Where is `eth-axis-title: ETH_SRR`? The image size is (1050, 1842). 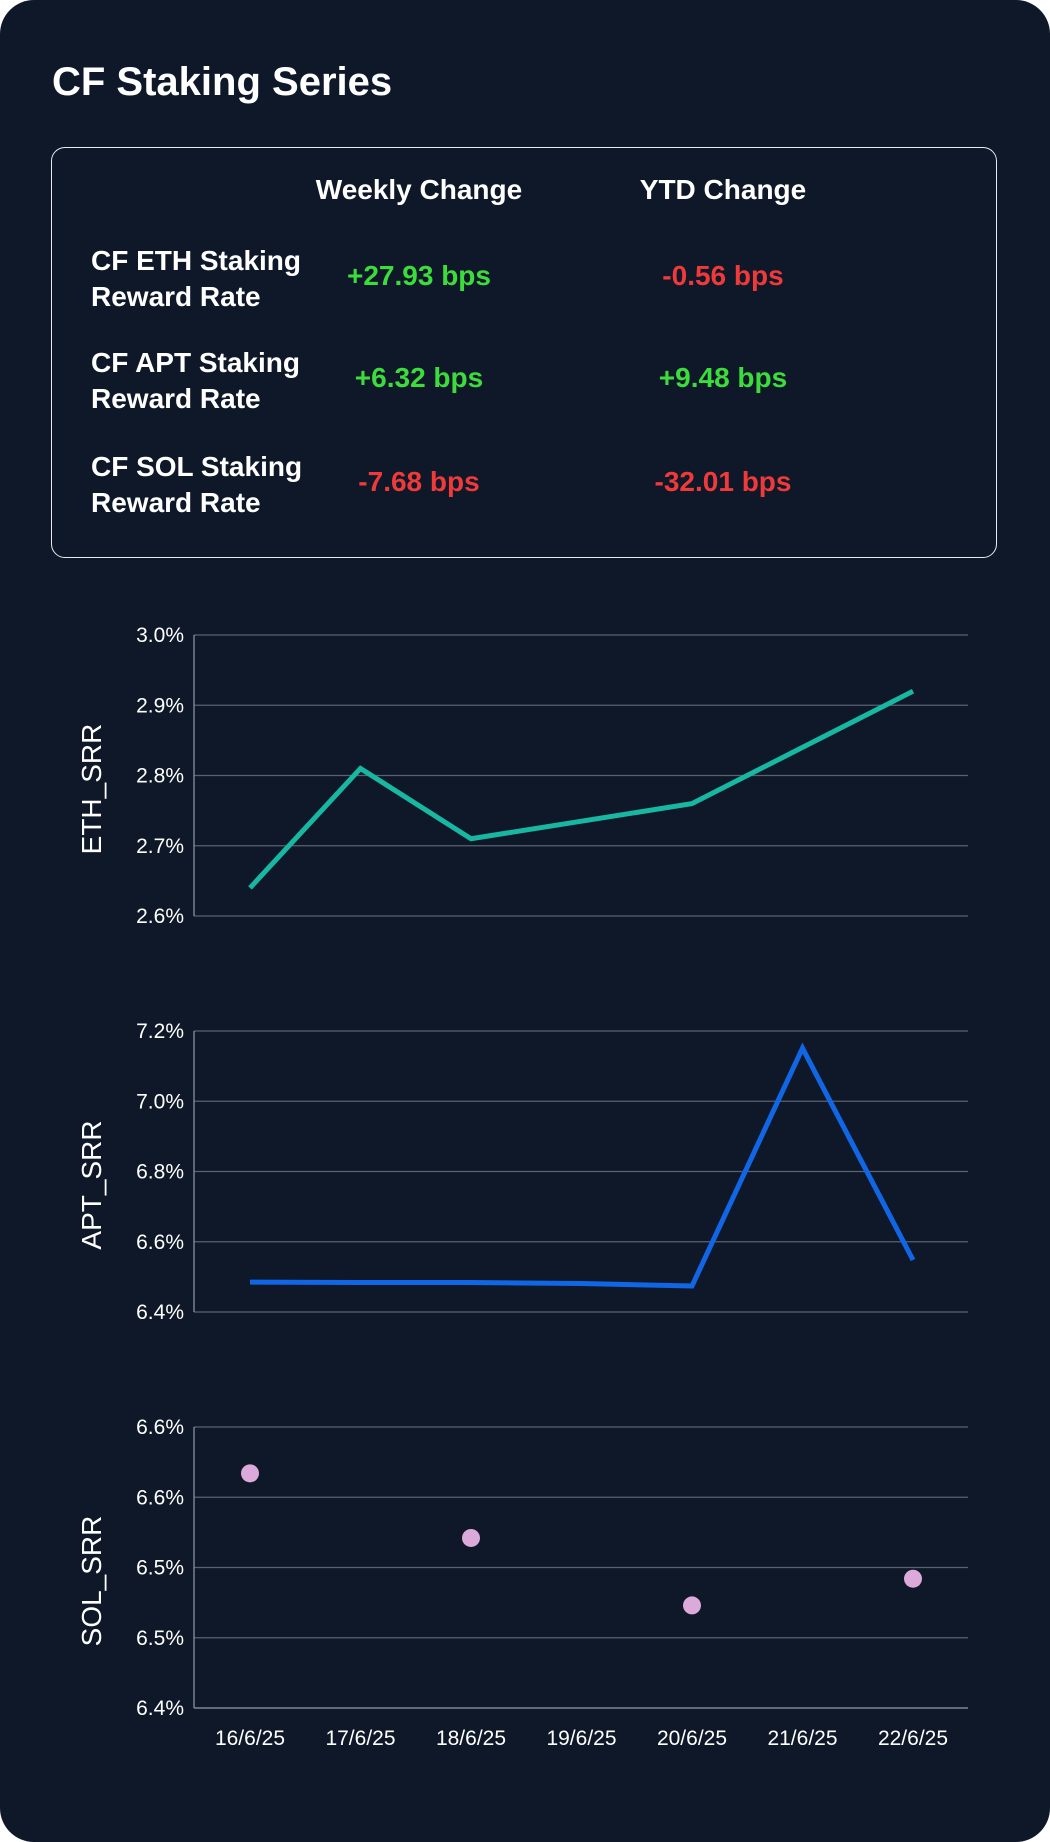
eth-axis-title: ETH_SRR is located at coordinates (91, 789).